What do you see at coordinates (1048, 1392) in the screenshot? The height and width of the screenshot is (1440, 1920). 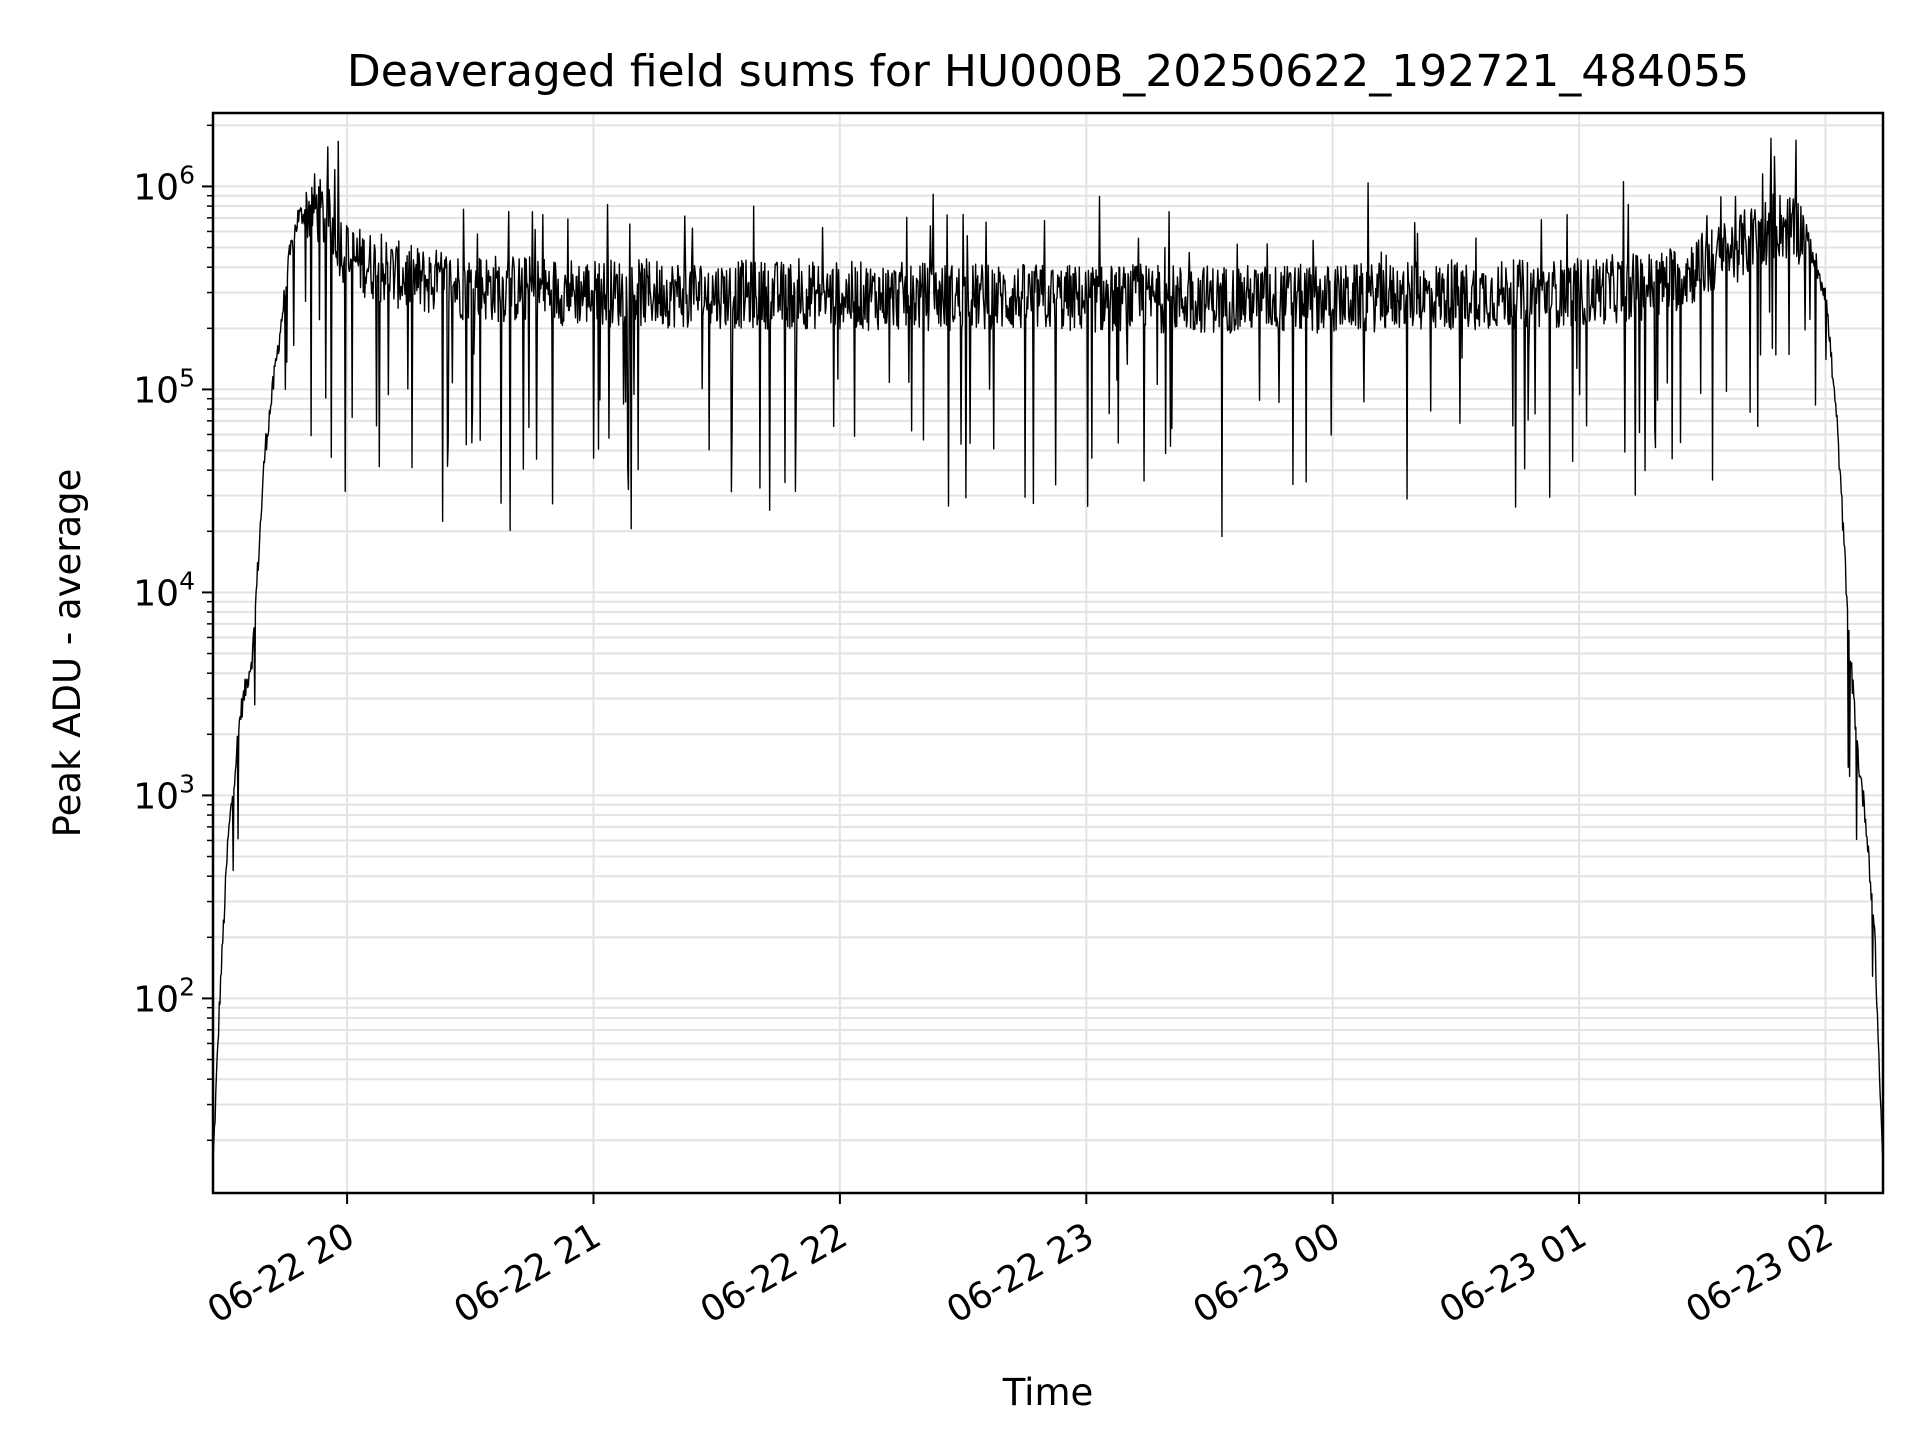 I see `x-axis-label: Time` at bounding box center [1048, 1392].